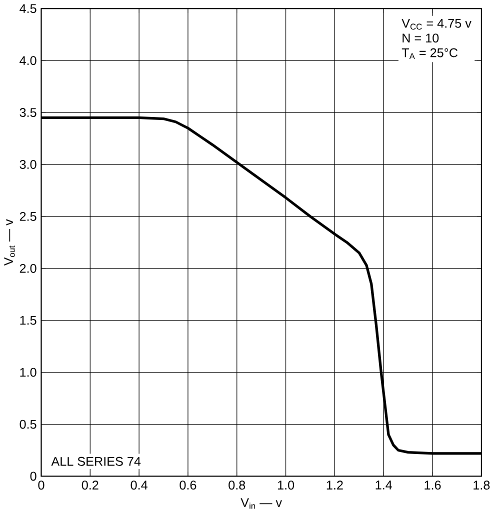 Image resolution: width=494 pixels, height=513 pixels. Describe the element at coordinates (420, 38) in the screenshot. I see `annotation: N = 10` at that location.